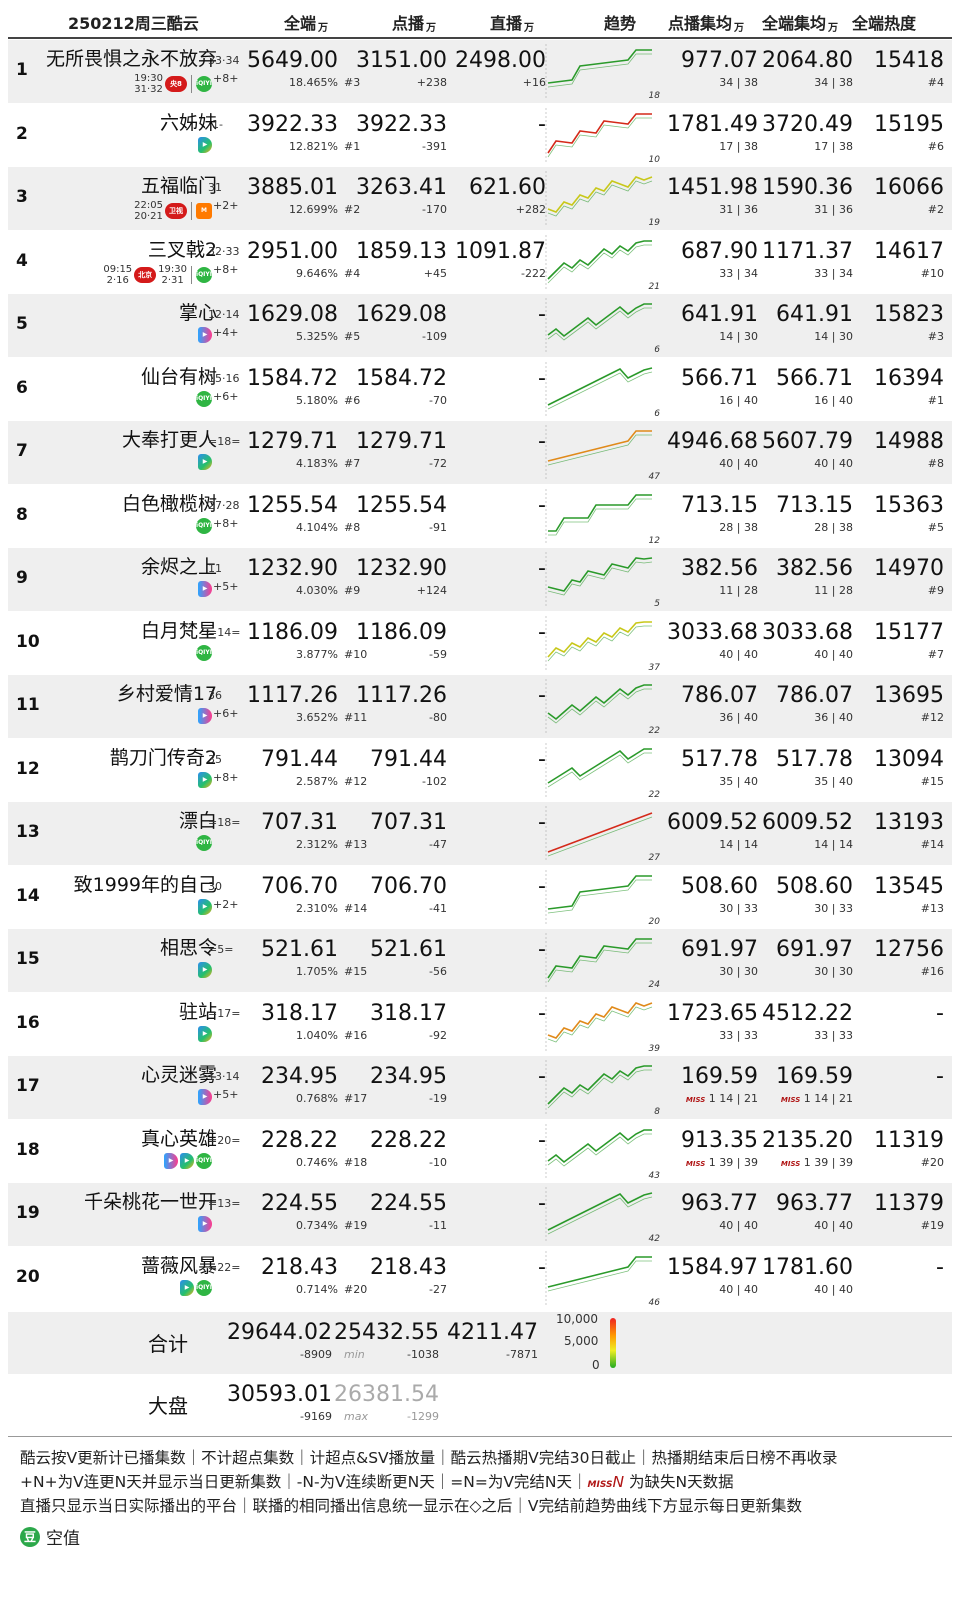 Image resolution: width=960 pixels, height=1611 pixels. I want to click on row-update-count: +4+, so click(226, 332).